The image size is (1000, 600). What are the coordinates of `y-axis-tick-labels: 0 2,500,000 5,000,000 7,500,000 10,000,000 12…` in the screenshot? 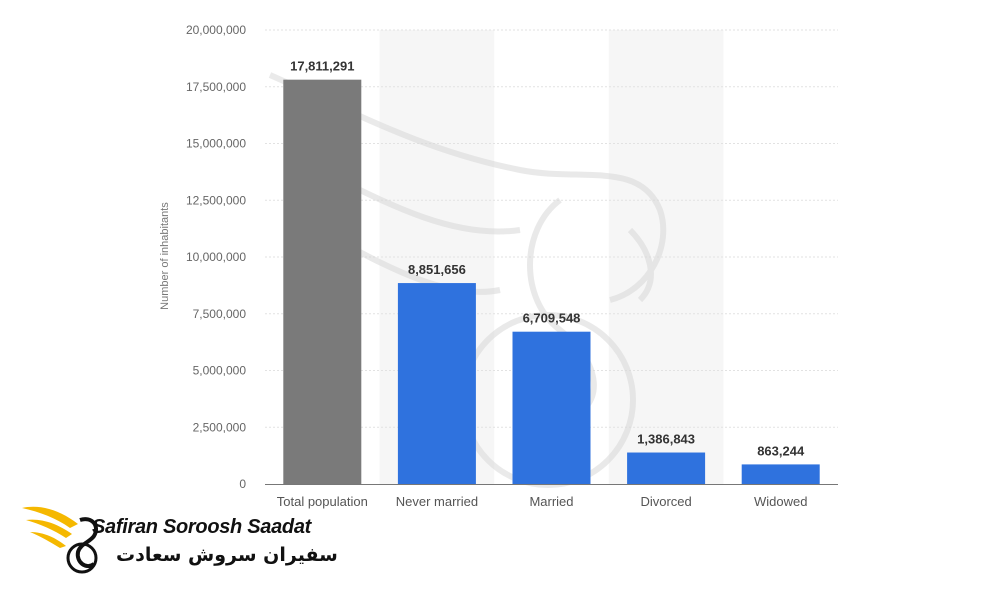 It's located at (216, 257).